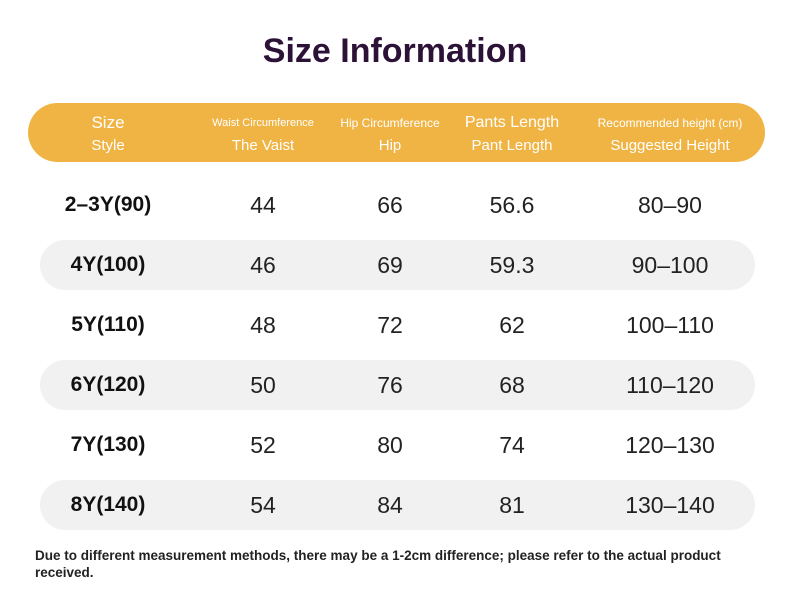 This screenshot has height=614, width=790. Describe the element at coordinates (512, 265) in the screenshot. I see `table-cell: 59.3` at that location.